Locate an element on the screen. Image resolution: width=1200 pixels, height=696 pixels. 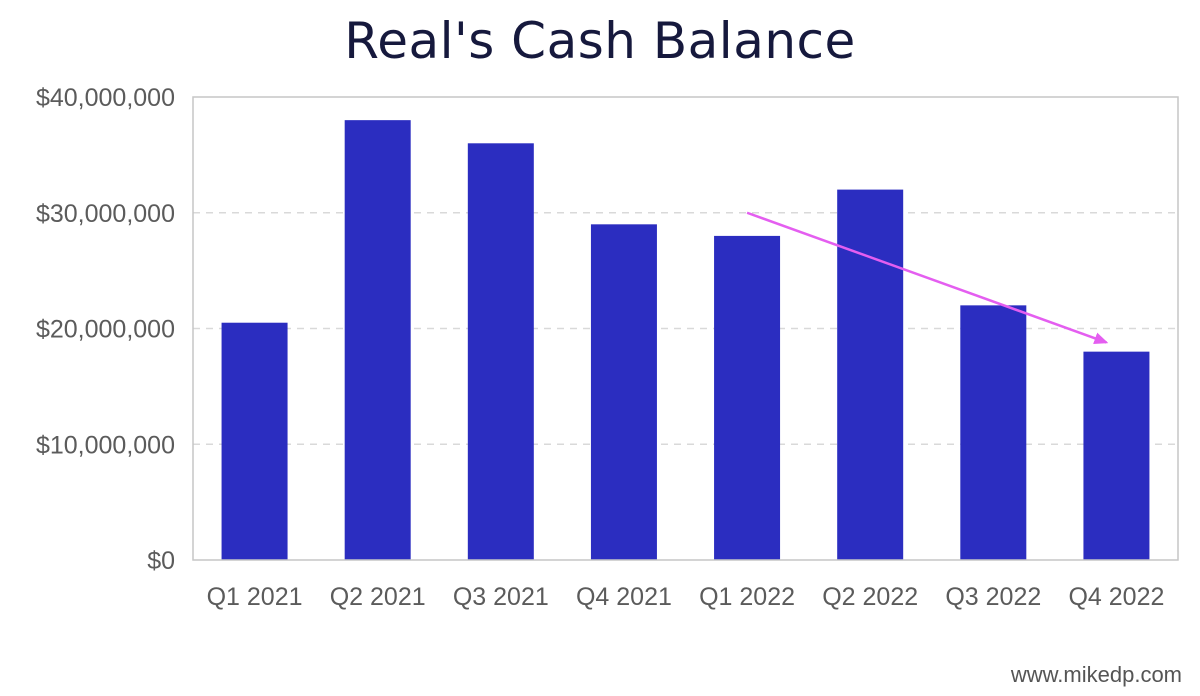
footer-credit: www.mikedp.com is located at coordinates (1096, 674).